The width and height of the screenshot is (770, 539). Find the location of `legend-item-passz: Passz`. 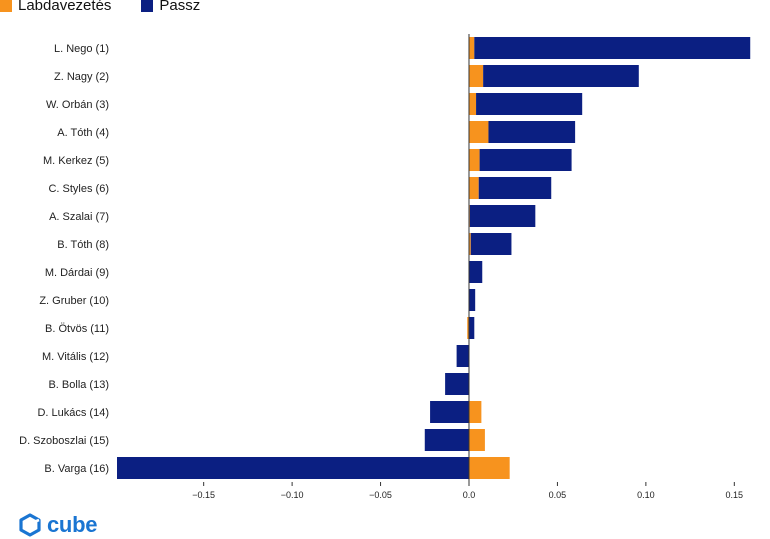

legend-item-passz: Passz is located at coordinates (170, 7).